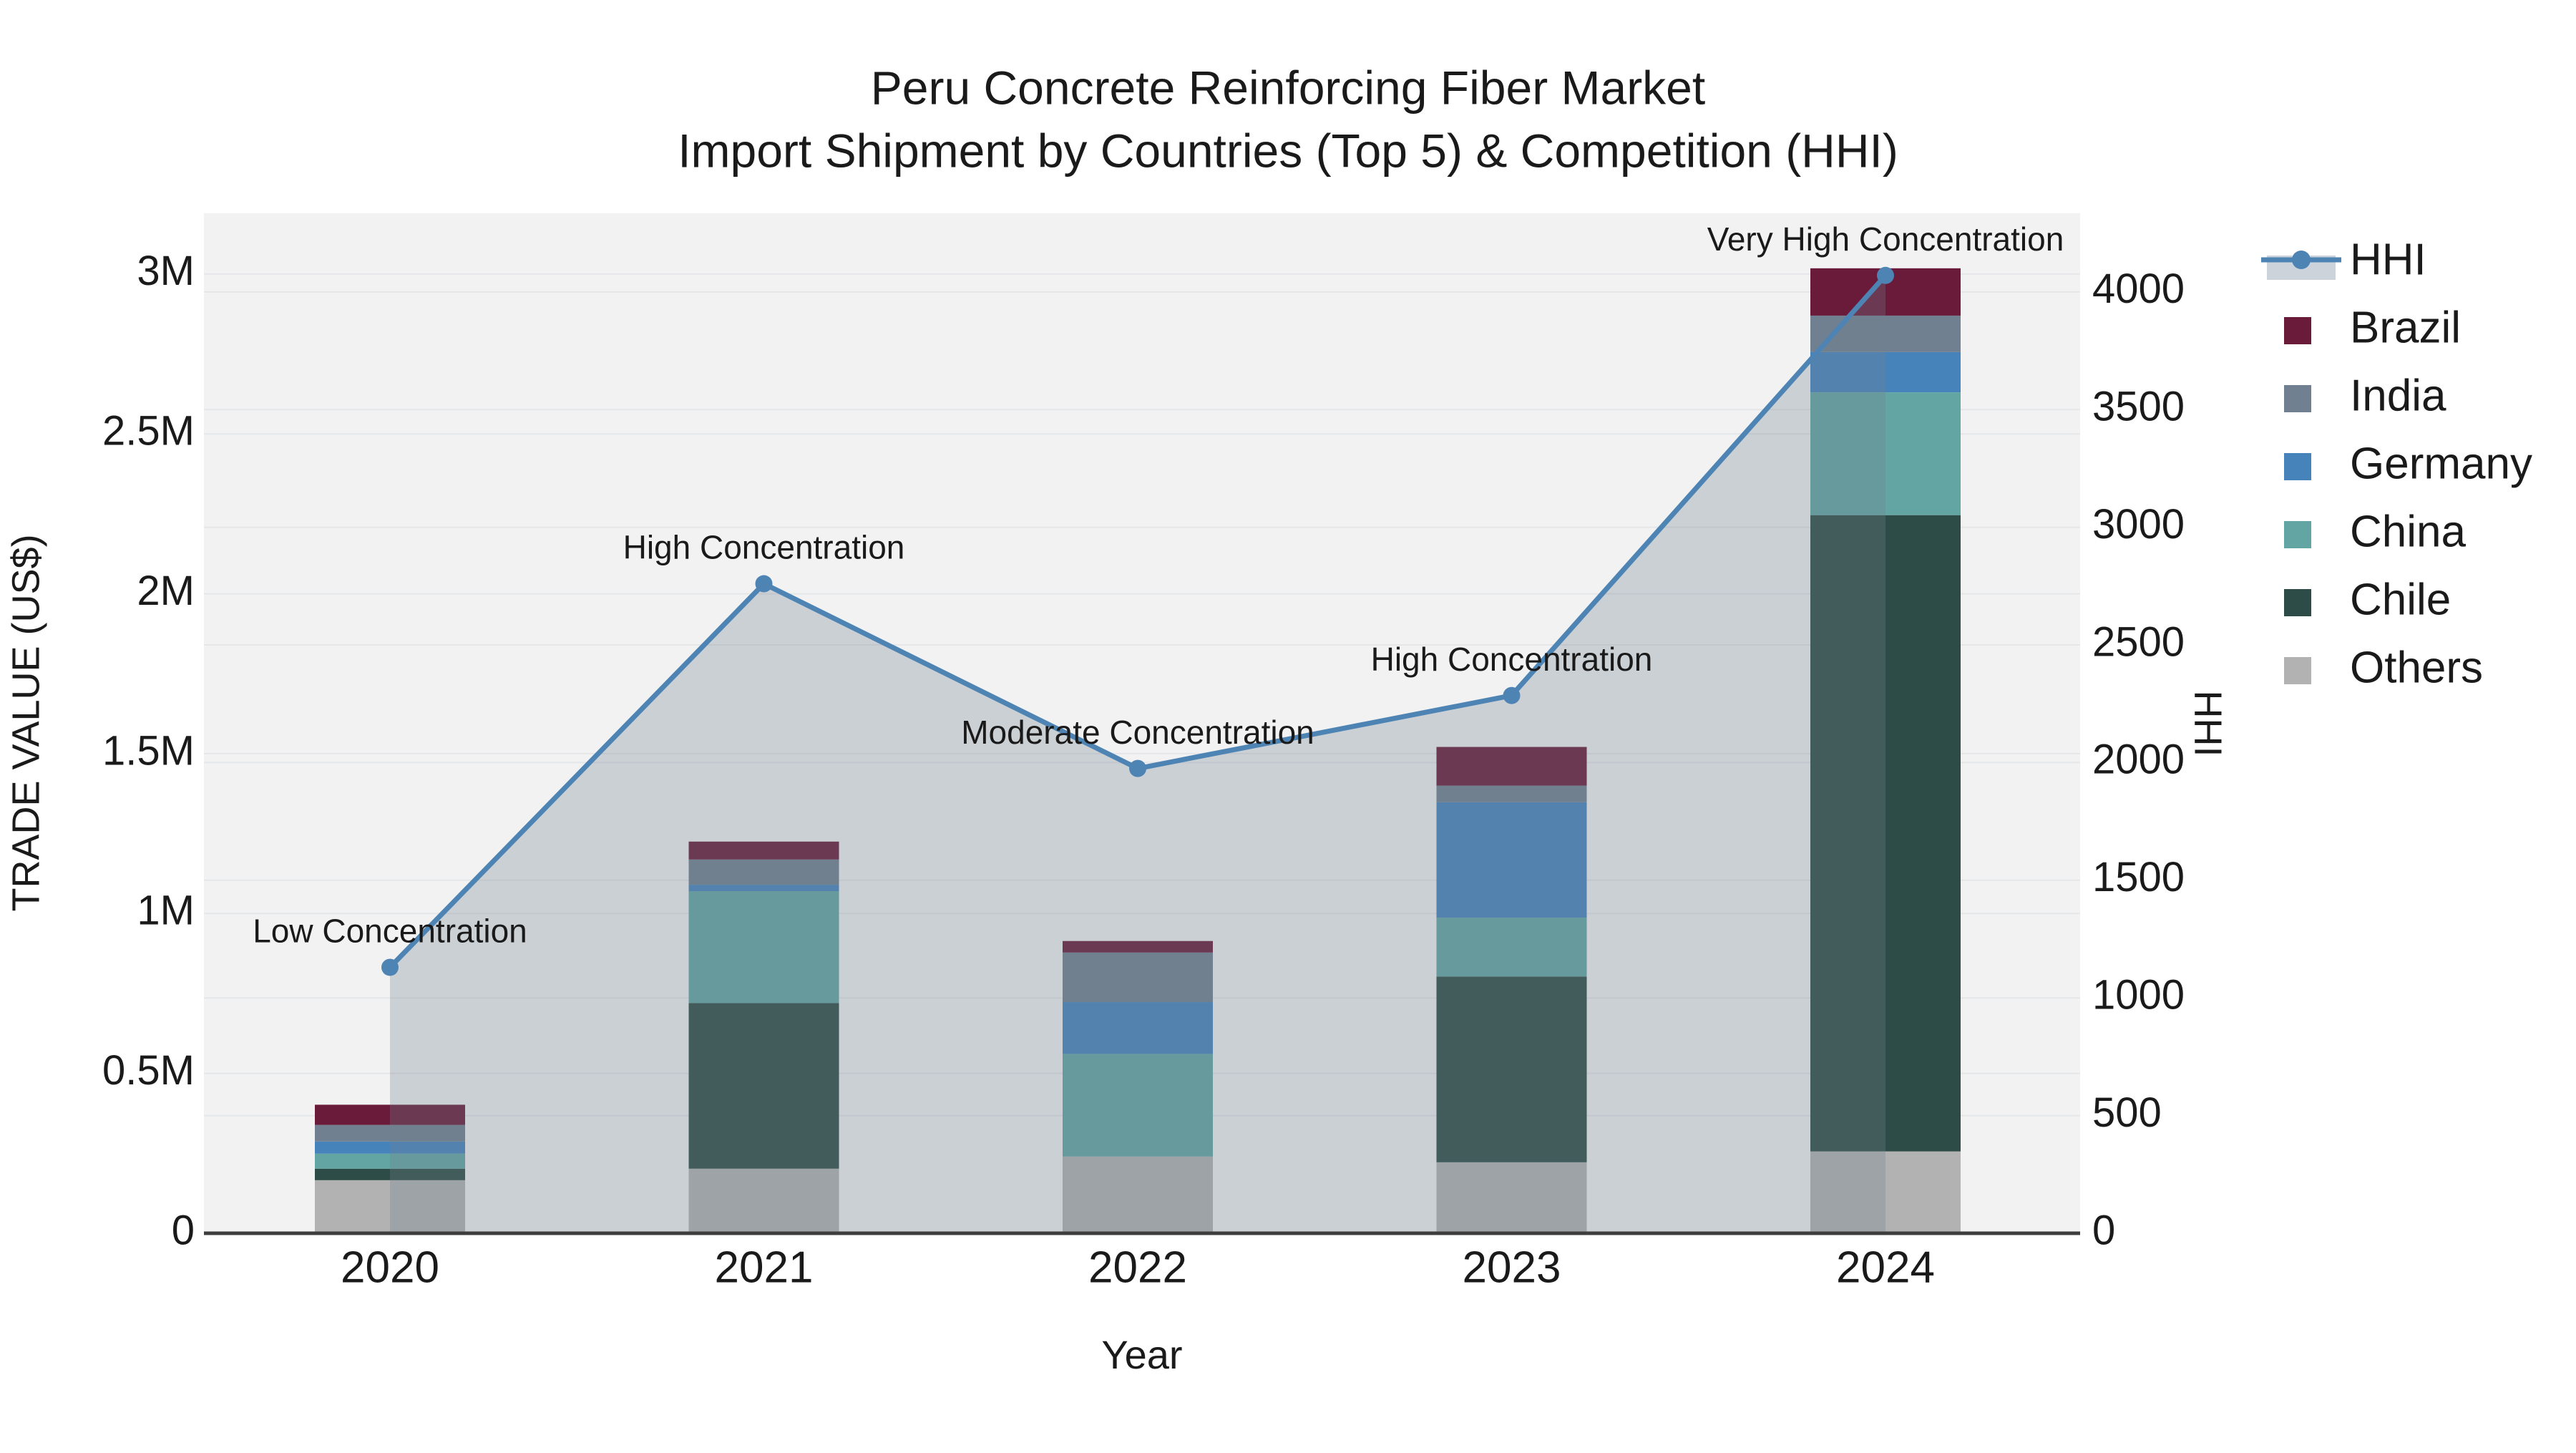 The height and width of the screenshot is (1453, 2576). Describe the element at coordinates (1512, 766) in the screenshot. I see `bar-segment-brazil-2023` at that location.